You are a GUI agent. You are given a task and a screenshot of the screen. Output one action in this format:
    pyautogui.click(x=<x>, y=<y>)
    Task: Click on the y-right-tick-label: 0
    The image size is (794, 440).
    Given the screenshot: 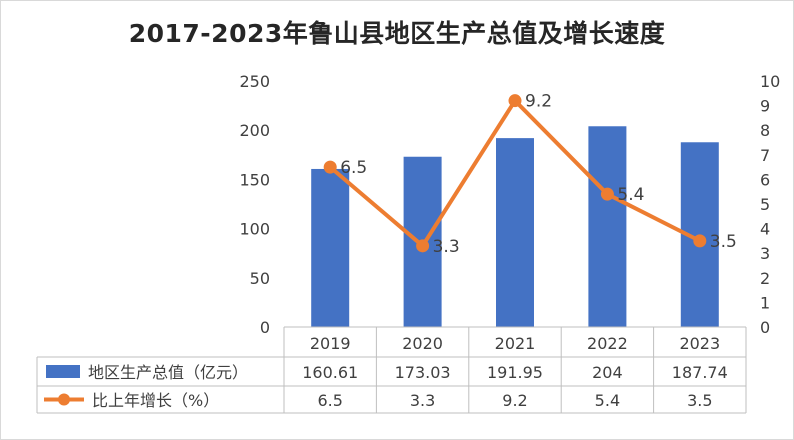 What is the action you would take?
    pyautogui.click(x=765, y=327)
    